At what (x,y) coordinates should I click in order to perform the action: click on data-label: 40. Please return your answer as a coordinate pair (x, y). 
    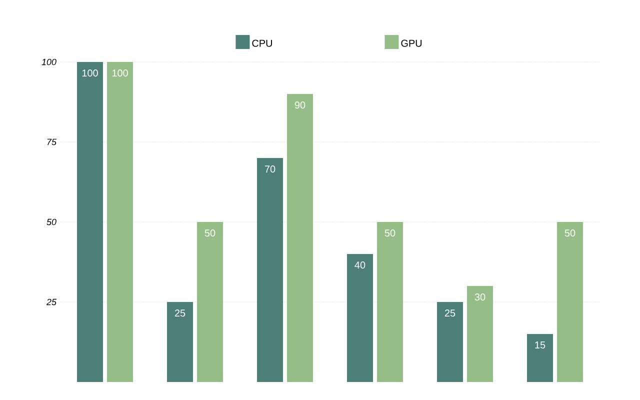
    Looking at the image, I should click on (360, 265).